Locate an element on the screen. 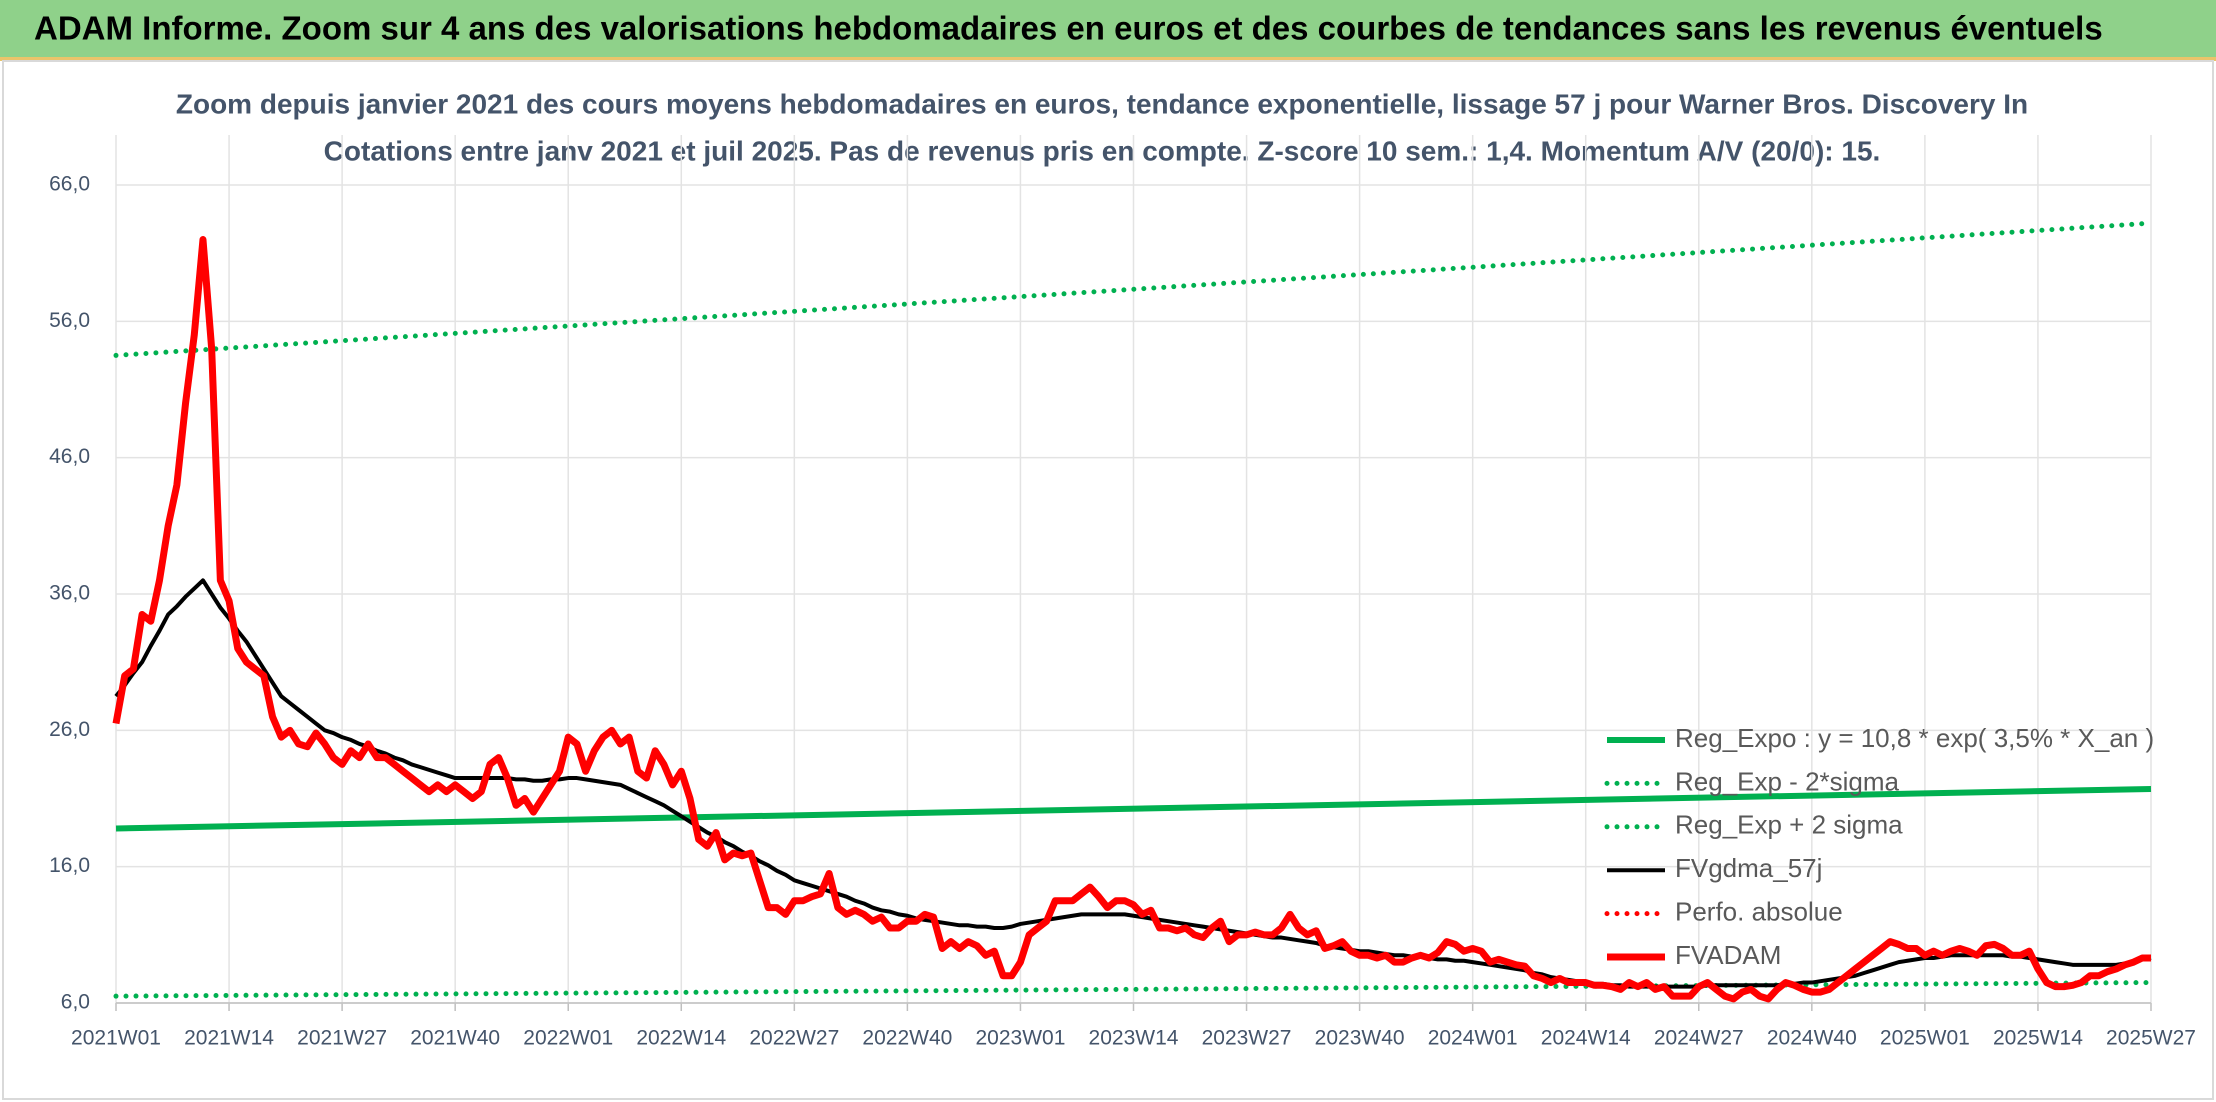 This screenshot has width=2216, height=1102. y-tick-label: 16,0 is located at coordinates (69, 865).